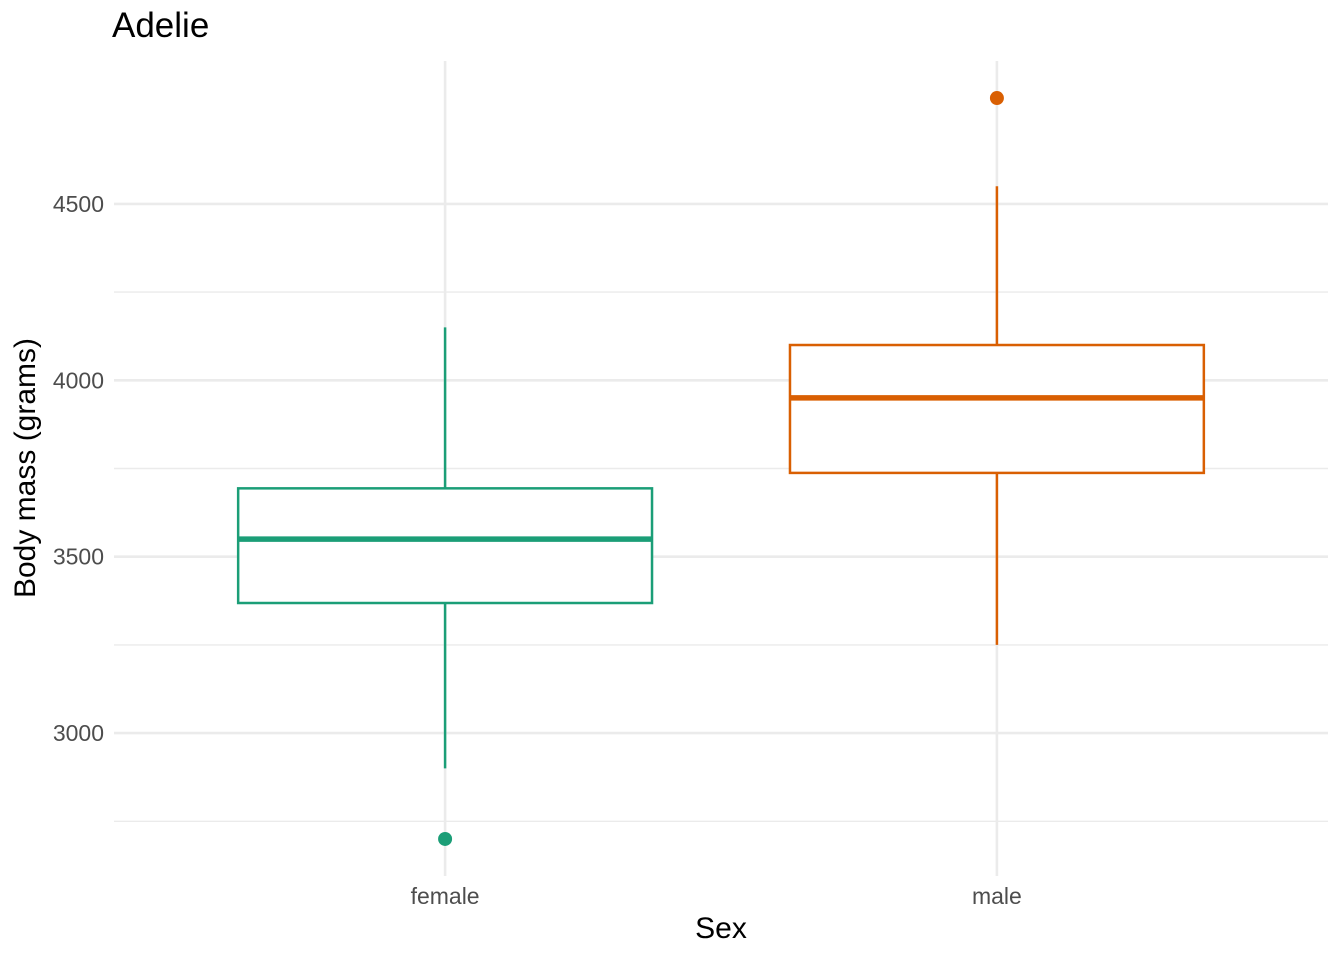 The height and width of the screenshot is (960, 1344). What do you see at coordinates (78, 204) in the screenshot?
I see `y-tick-label: 4500` at bounding box center [78, 204].